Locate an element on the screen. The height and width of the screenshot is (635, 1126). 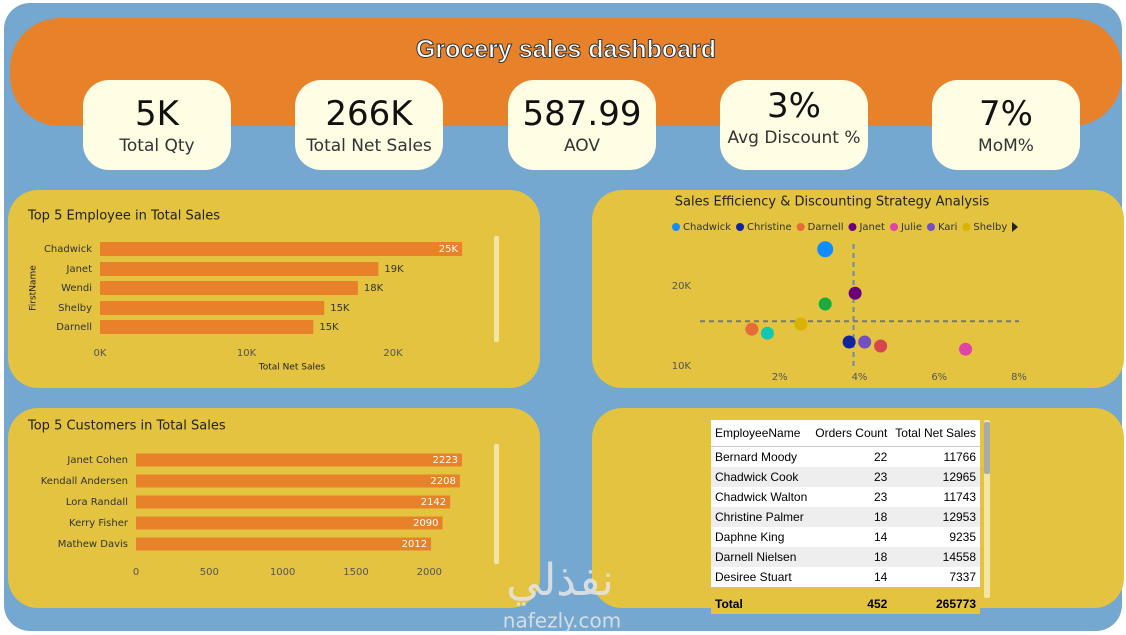
x-tick-label: 10K is located at coordinates (247, 353).